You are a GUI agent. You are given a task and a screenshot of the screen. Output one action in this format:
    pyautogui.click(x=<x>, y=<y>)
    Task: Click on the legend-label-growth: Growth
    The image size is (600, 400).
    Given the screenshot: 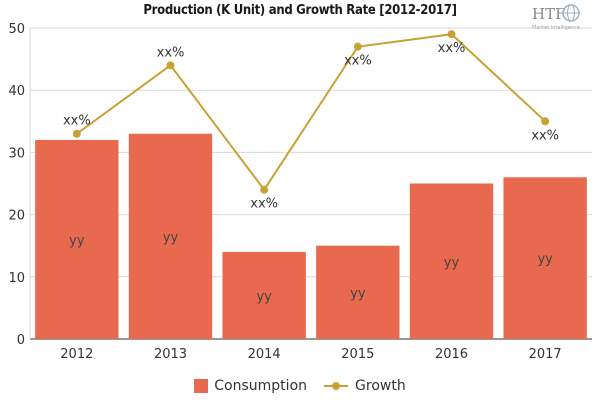 What is the action you would take?
    pyautogui.click(x=380, y=386)
    